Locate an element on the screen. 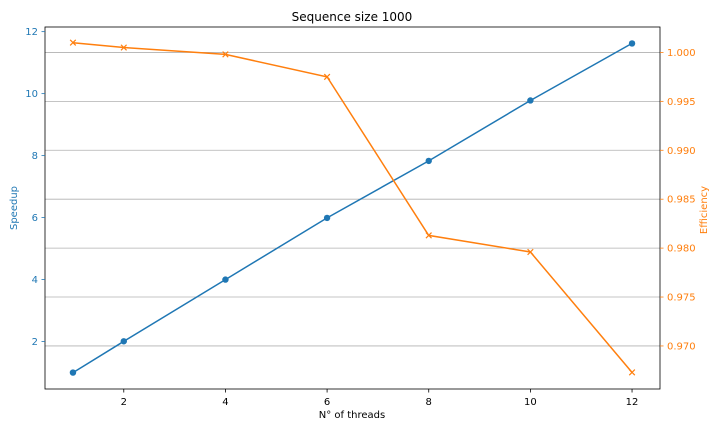 This screenshot has height=432, width=720. x-tick-label-5: 12 is located at coordinates (632, 402).